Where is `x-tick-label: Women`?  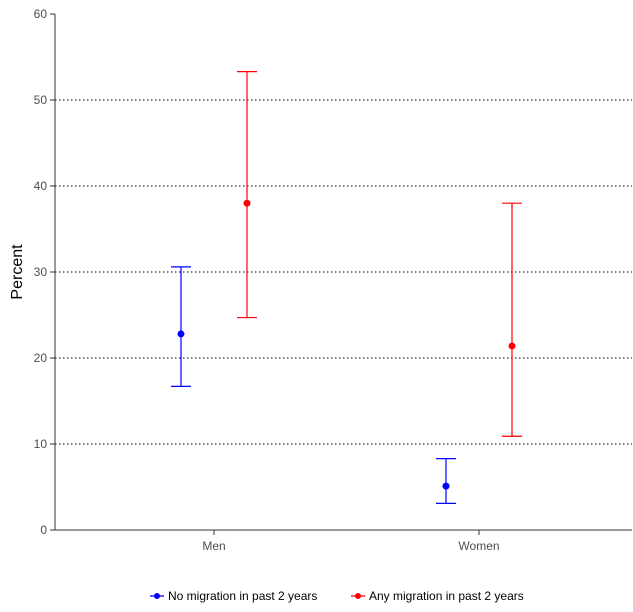
x-tick-label: Women is located at coordinates (478, 546).